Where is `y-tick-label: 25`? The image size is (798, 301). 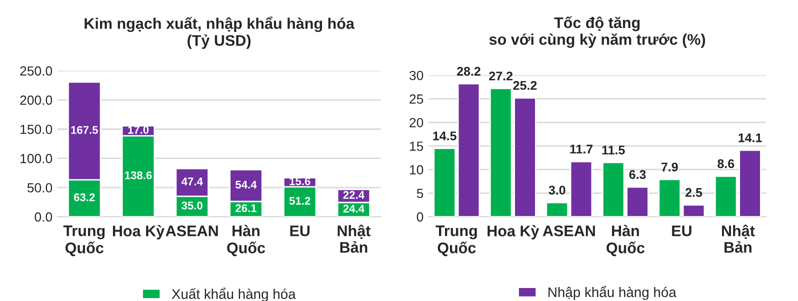 y-tick-label: 25 is located at coordinates (417, 99).